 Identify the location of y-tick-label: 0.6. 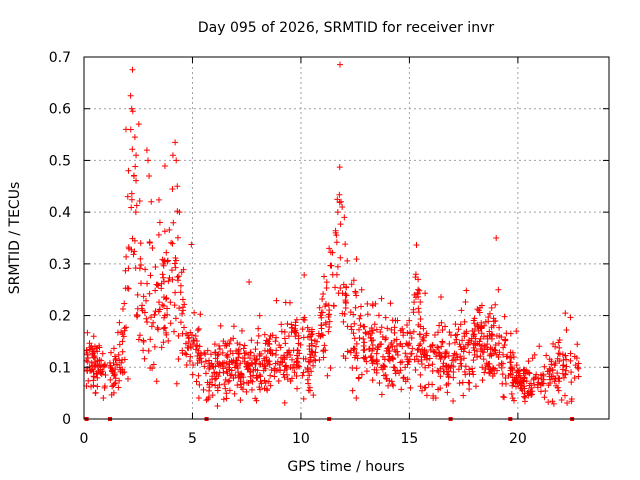
(60, 110).